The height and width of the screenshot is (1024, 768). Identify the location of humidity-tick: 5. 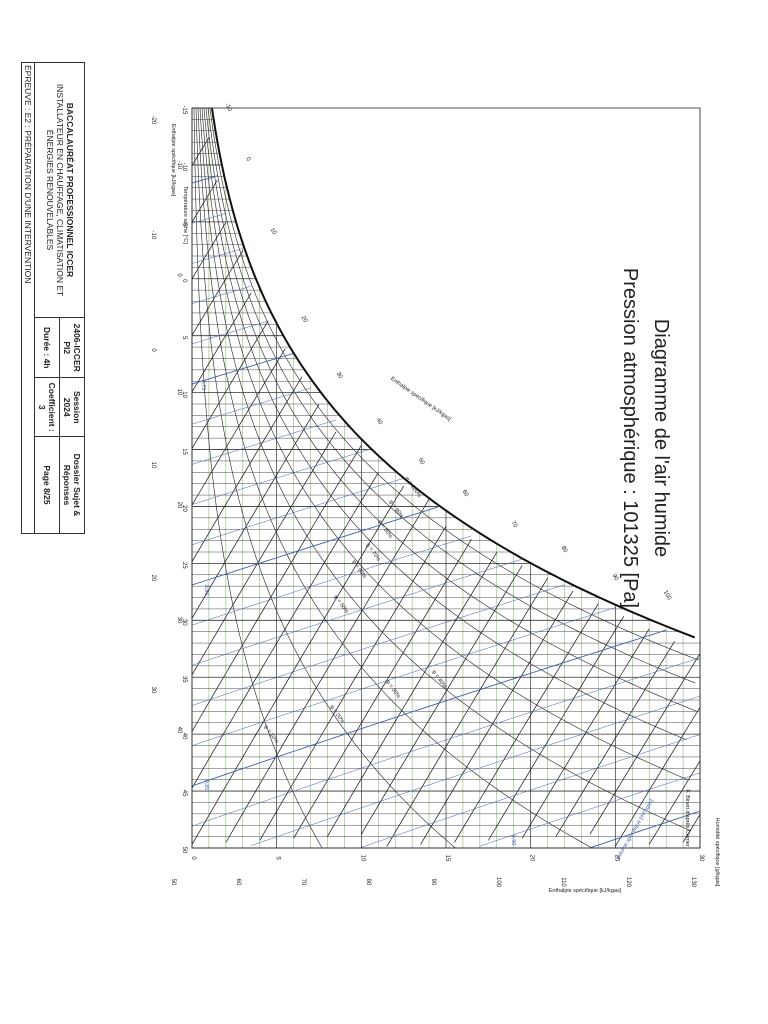
(278, 858).